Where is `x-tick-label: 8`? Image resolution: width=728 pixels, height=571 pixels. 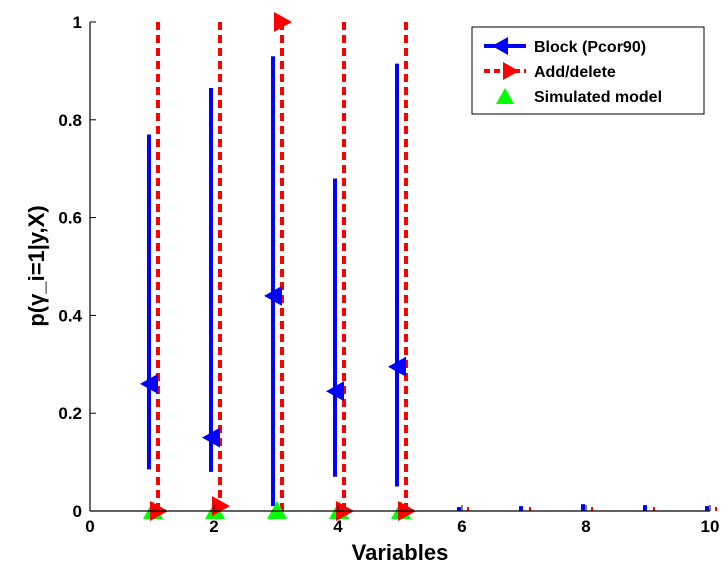
x-tick-label: 8 is located at coordinates (585, 526).